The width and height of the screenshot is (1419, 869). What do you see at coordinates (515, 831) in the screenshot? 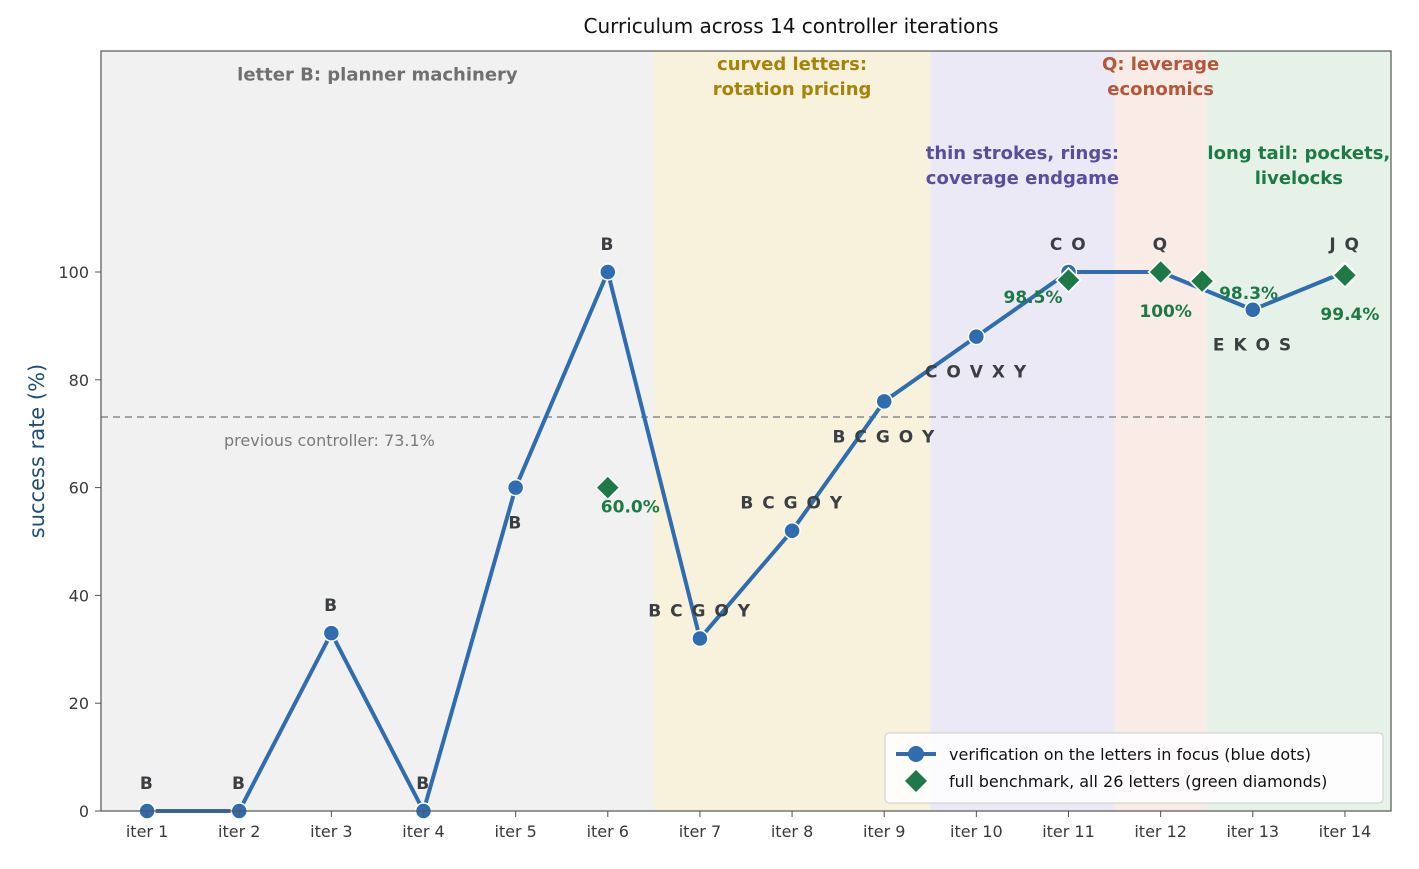
I see `x-tick-label: iter 5` at bounding box center [515, 831].